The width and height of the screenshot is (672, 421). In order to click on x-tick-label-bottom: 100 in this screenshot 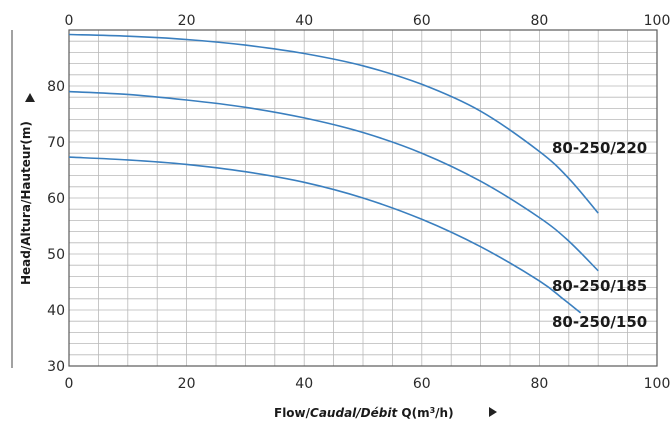, I will do `click(657, 384)`.